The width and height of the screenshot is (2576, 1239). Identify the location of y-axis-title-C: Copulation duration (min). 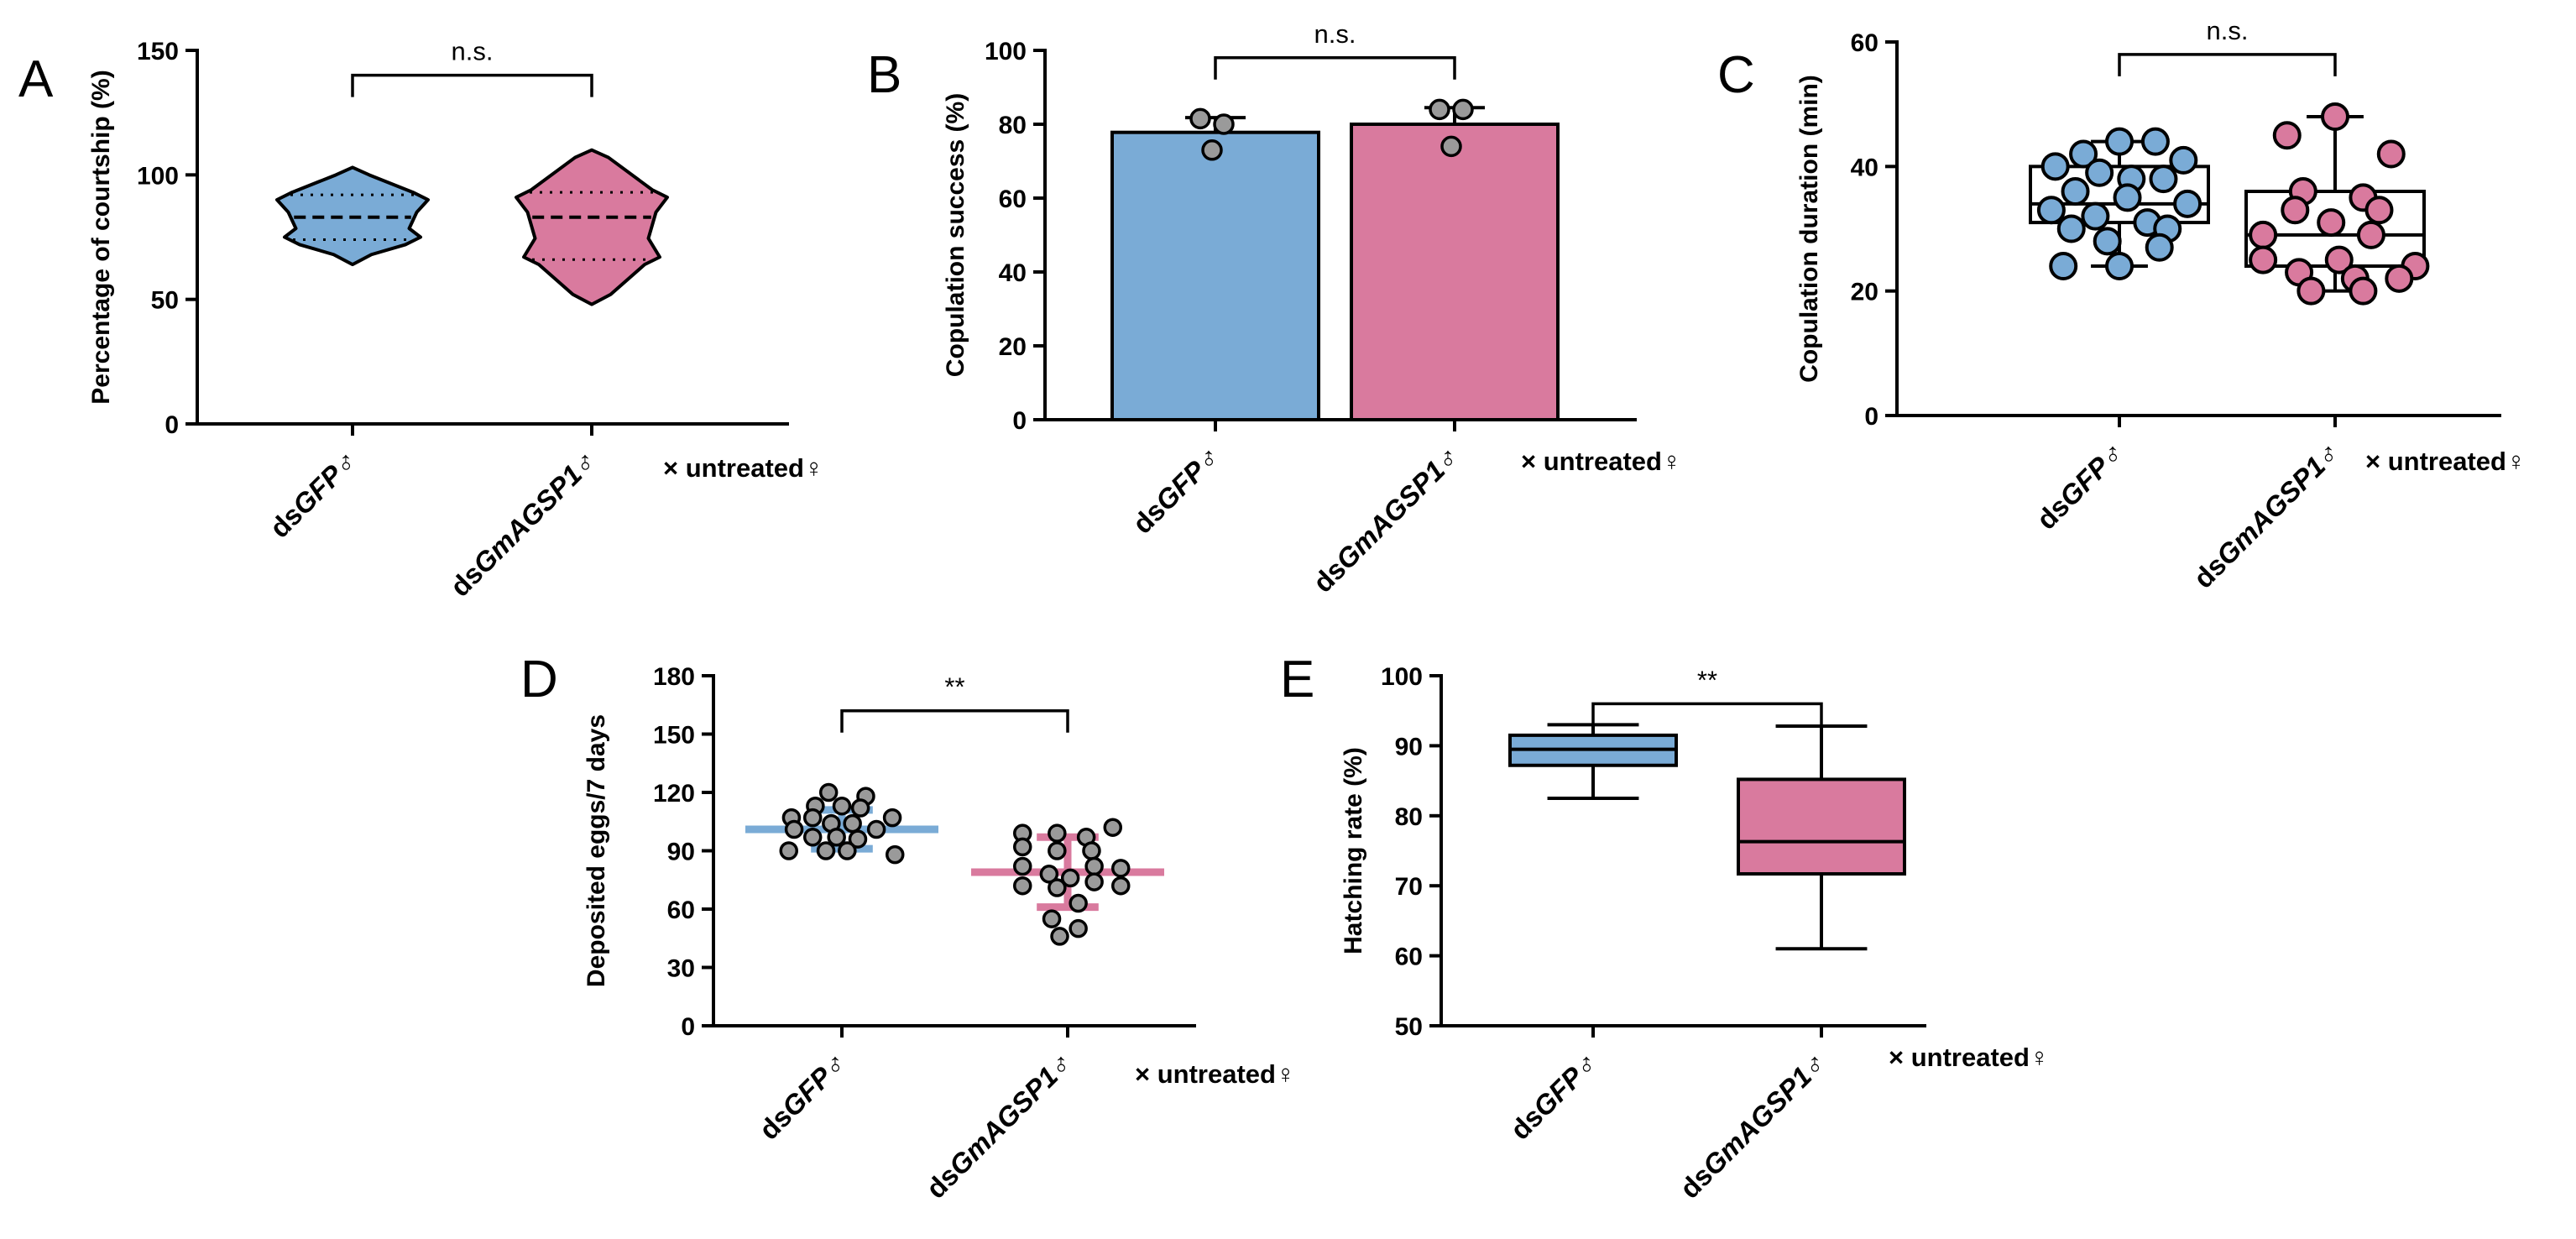
(1809, 229).